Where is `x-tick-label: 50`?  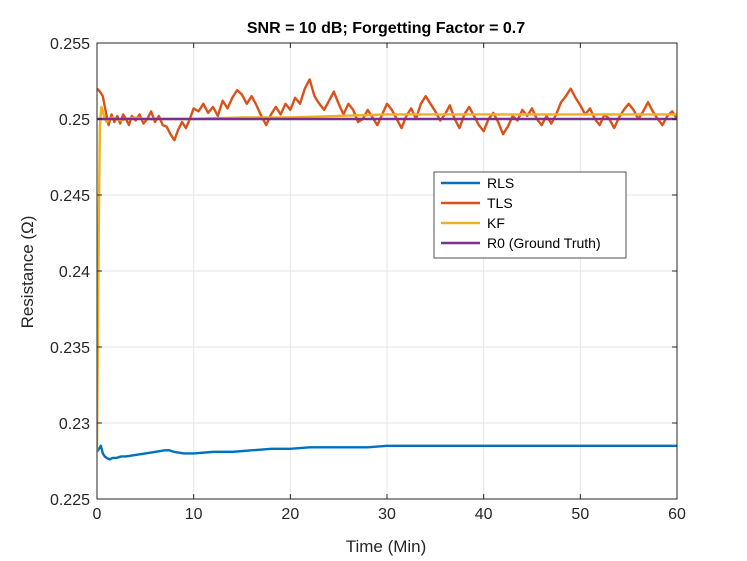
x-tick-label: 50 is located at coordinates (580, 514).